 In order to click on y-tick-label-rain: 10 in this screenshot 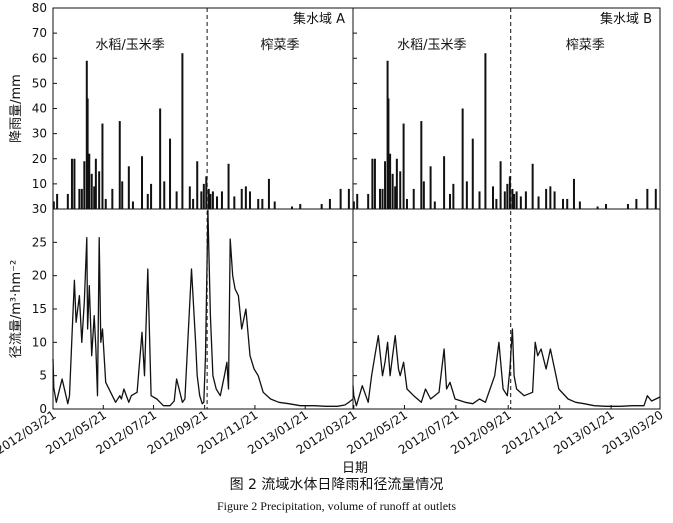, I will do `click(39, 184)`.